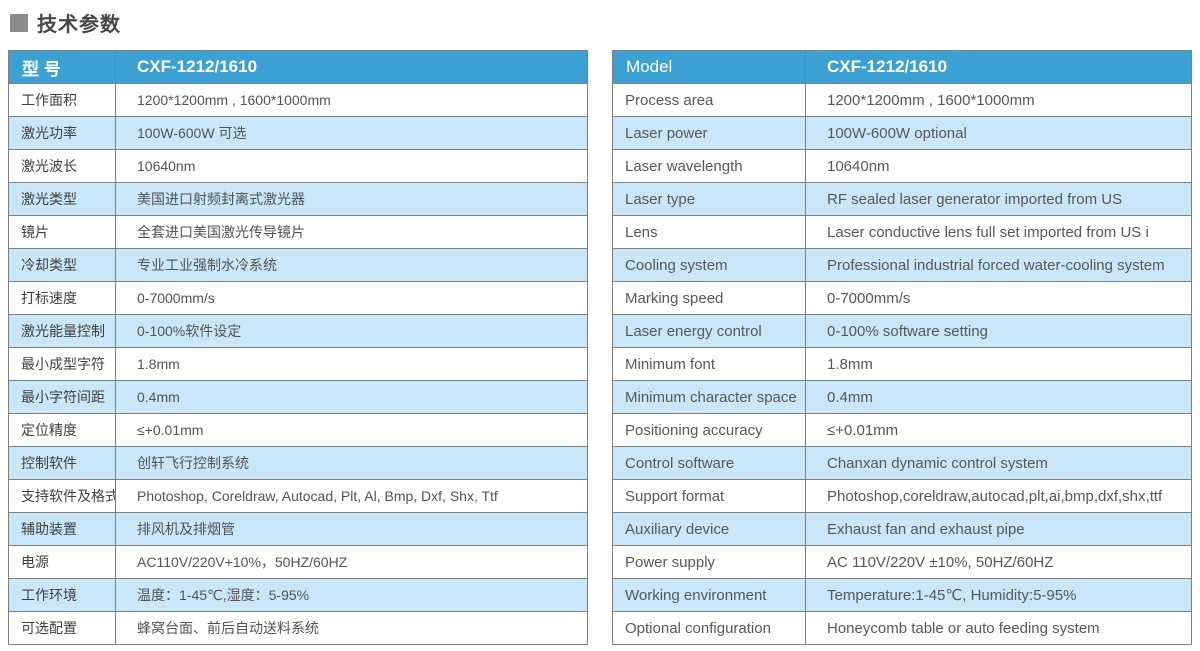  What do you see at coordinates (62, 265) in the screenshot?
I see `spec-label-cell: 冷却类型` at bounding box center [62, 265].